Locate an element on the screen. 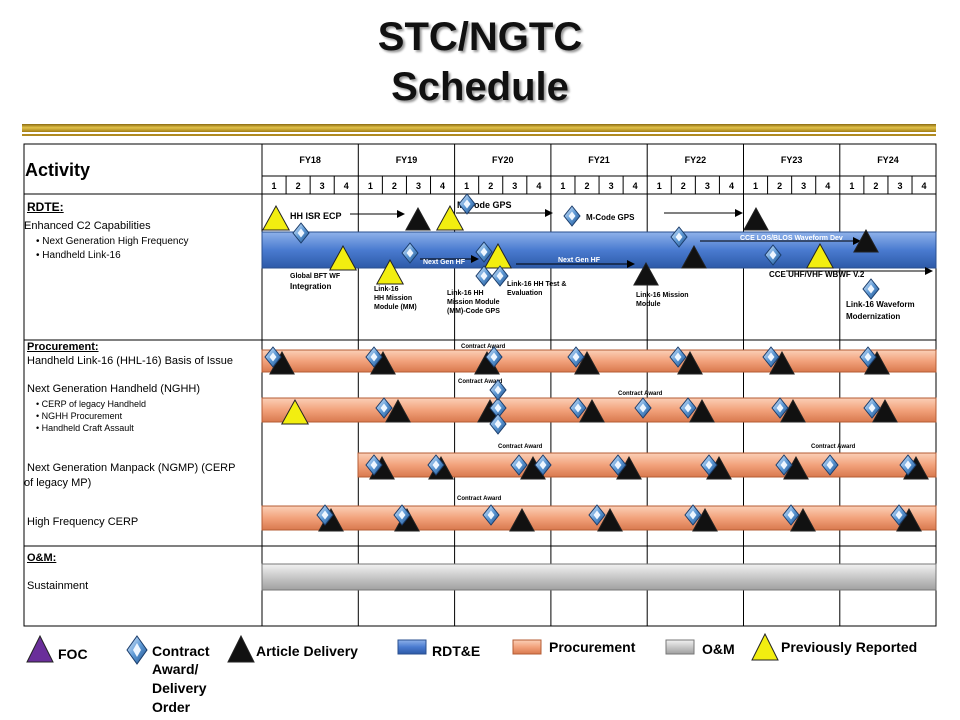 Image resolution: width=960 pixels, height=720 pixels. nghh-sub-3: • Handheld Craft Assault is located at coordinates (85, 428).